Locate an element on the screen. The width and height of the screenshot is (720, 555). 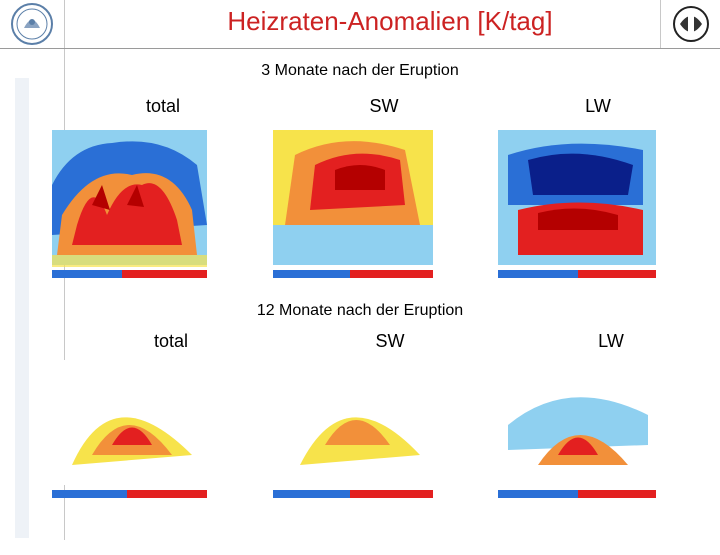
row1-label-total: total is located at coordinates (163, 106).